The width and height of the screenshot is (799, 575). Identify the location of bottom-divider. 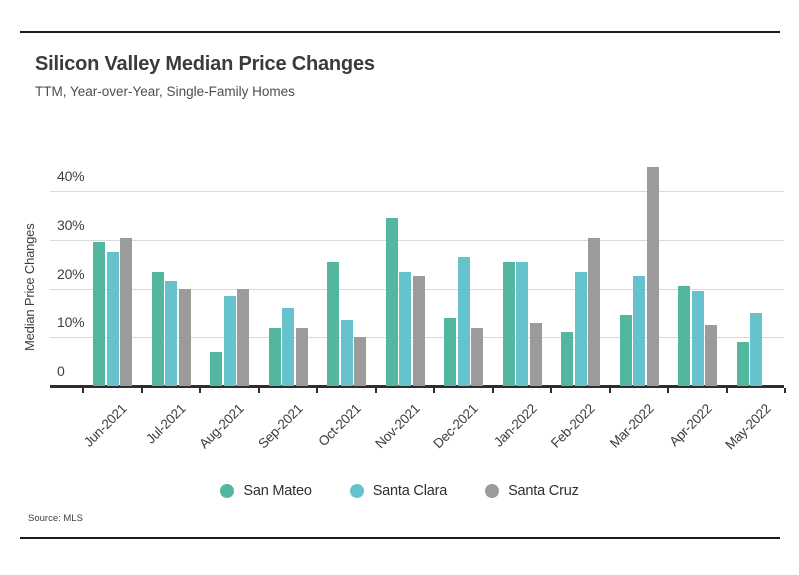
(400, 538).